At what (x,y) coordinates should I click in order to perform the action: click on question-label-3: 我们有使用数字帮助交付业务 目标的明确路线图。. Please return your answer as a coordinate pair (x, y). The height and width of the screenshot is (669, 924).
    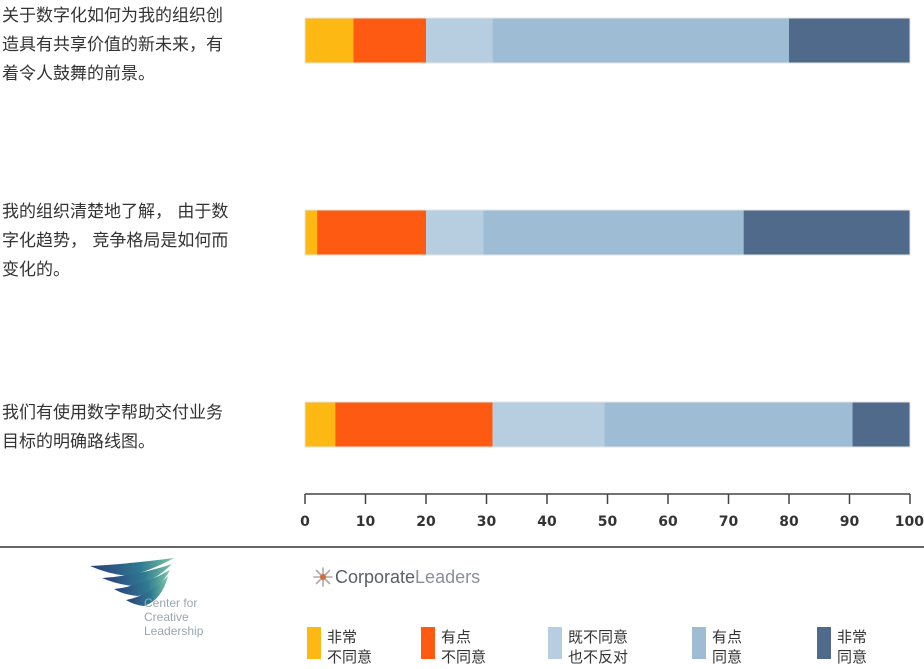
    Looking at the image, I should click on (137, 428).